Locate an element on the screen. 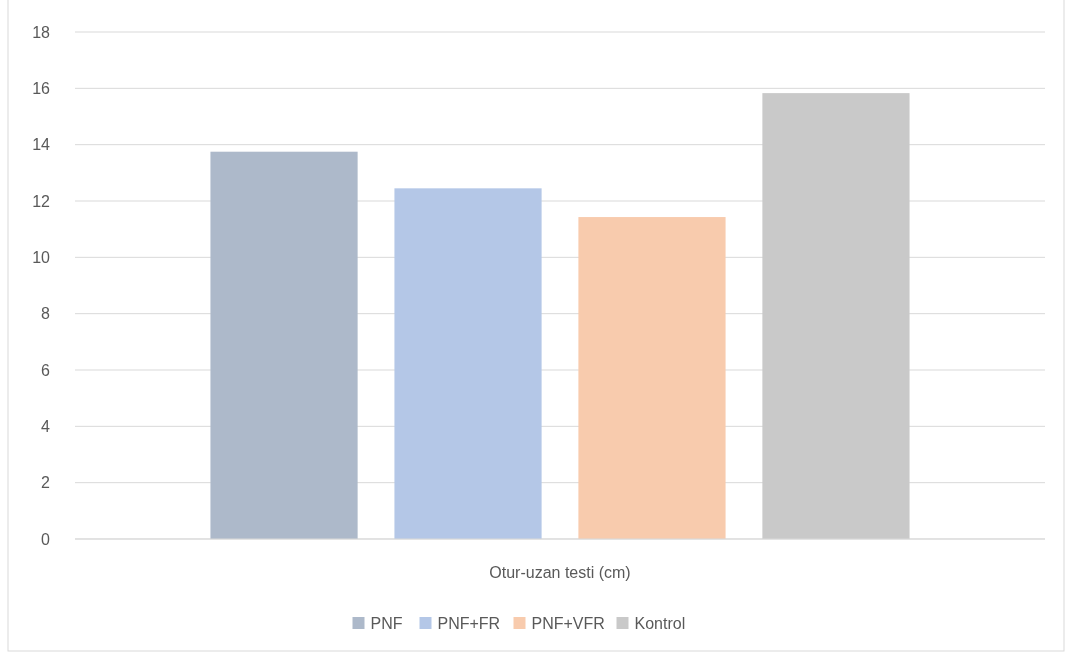 The width and height of the screenshot is (1072, 660). y-tick-label: 10 is located at coordinates (41, 257).